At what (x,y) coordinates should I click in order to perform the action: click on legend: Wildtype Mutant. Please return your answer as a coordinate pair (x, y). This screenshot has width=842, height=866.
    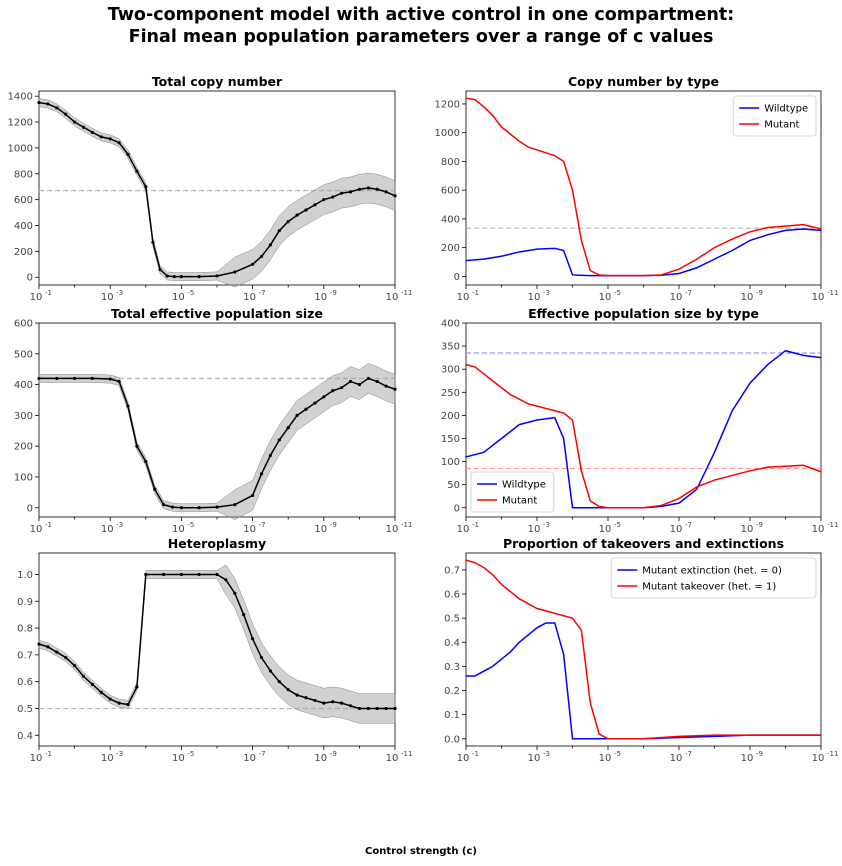
    Looking at the image, I should click on (774, 116).